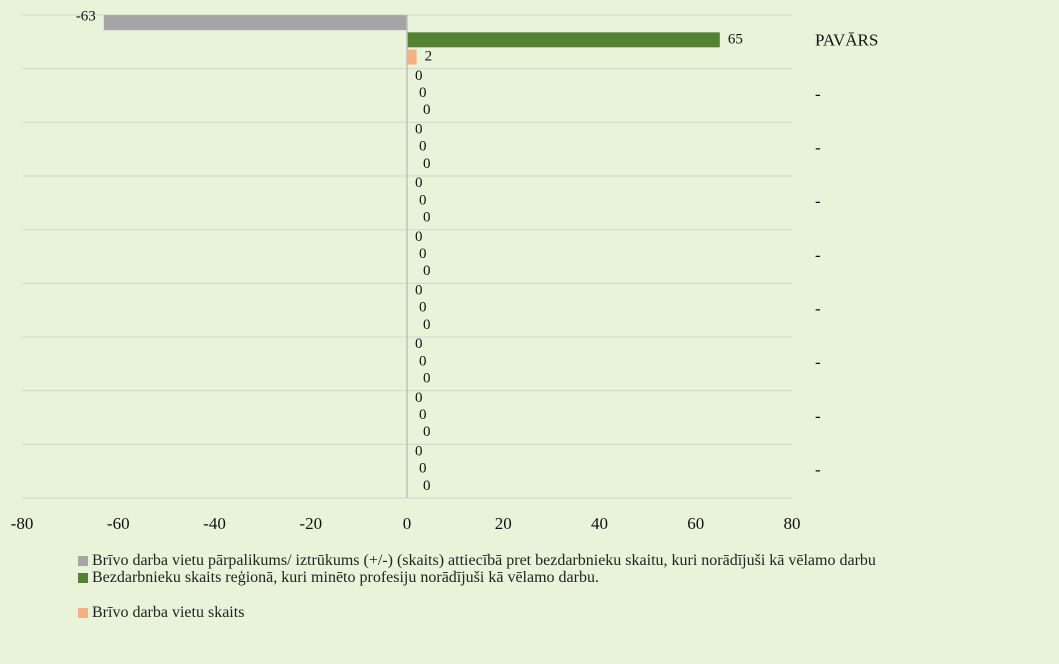 The height and width of the screenshot is (664, 1059). What do you see at coordinates (86, 17) in the screenshot?
I see `data-label: -63` at bounding box center [86, 17].